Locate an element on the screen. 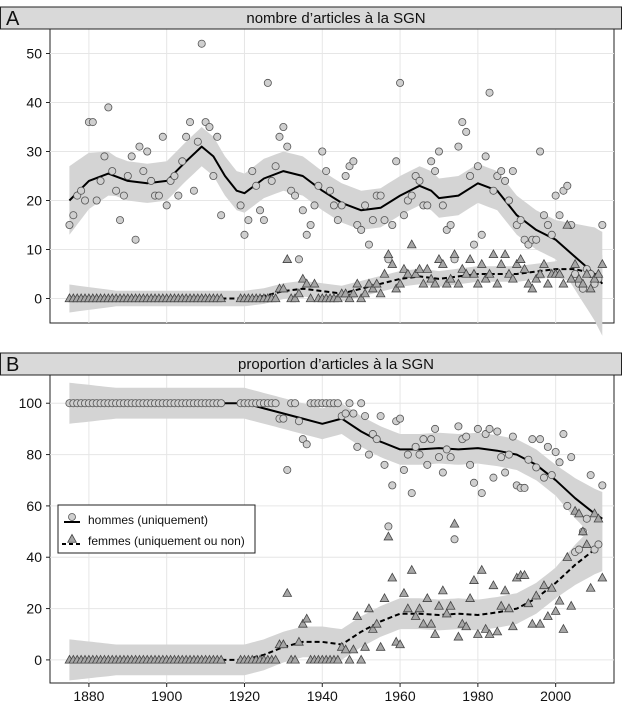 This screenshot has height=705, width=622. y-tick-label: 30 is located at coordinates (34, 152).